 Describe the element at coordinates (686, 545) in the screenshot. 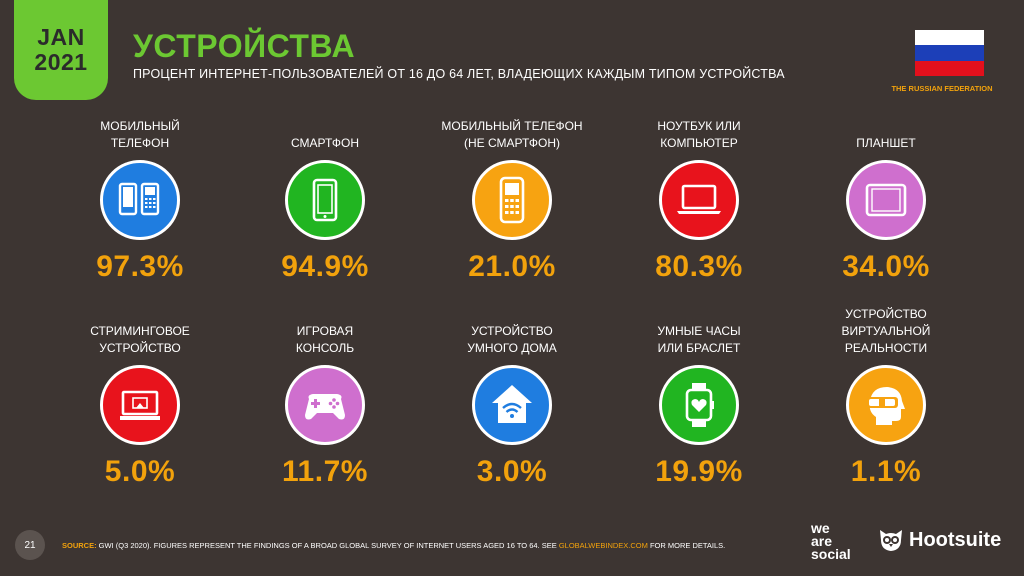

I see `source-tail: FOR MORE DETAILS.` at that location.